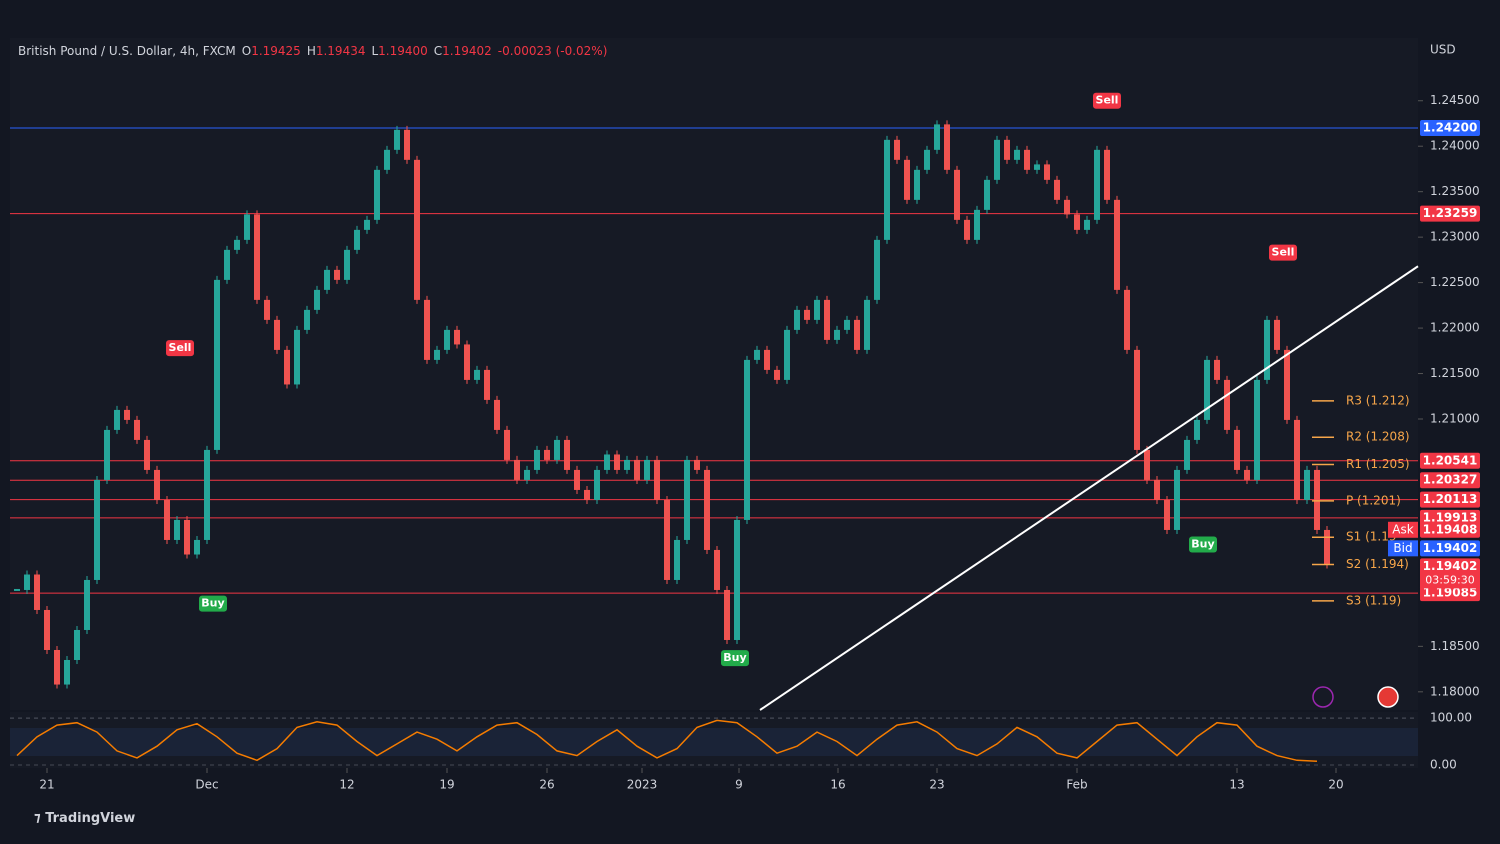 This screenshot has height=844, width=1500. What do you see at coordinates (1450, 566) in the screenshot?
I see `quote-badge-label: 1.19402` at bounding box center [1450, 566].